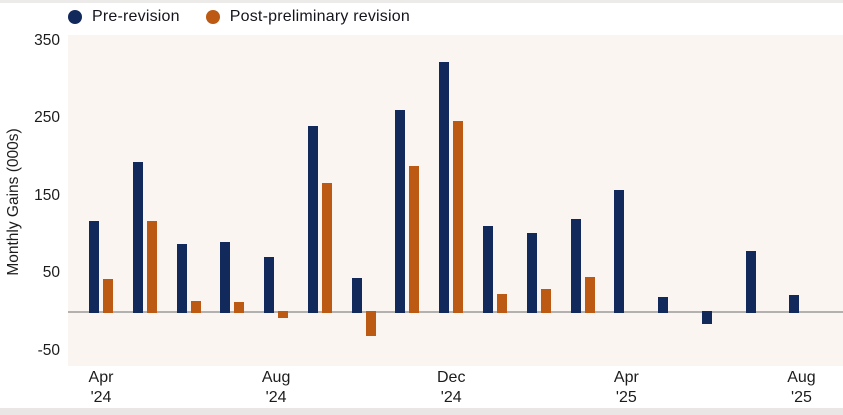 The width and height of the screenshot is (843, 415). Describe the element at coordinates (151, 266) in the screenshot. I see `bar-post-may24` at that location.